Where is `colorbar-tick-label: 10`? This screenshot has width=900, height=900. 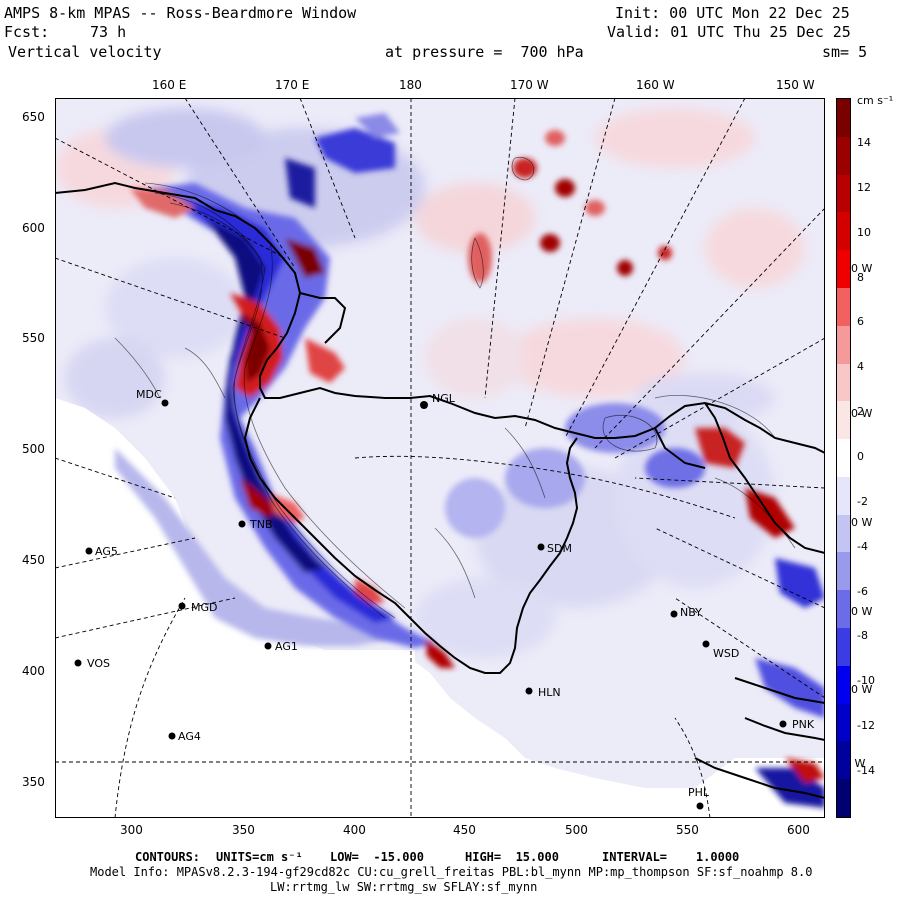
colorbar-tick-label: 10 is located at coordinates (864, 232).